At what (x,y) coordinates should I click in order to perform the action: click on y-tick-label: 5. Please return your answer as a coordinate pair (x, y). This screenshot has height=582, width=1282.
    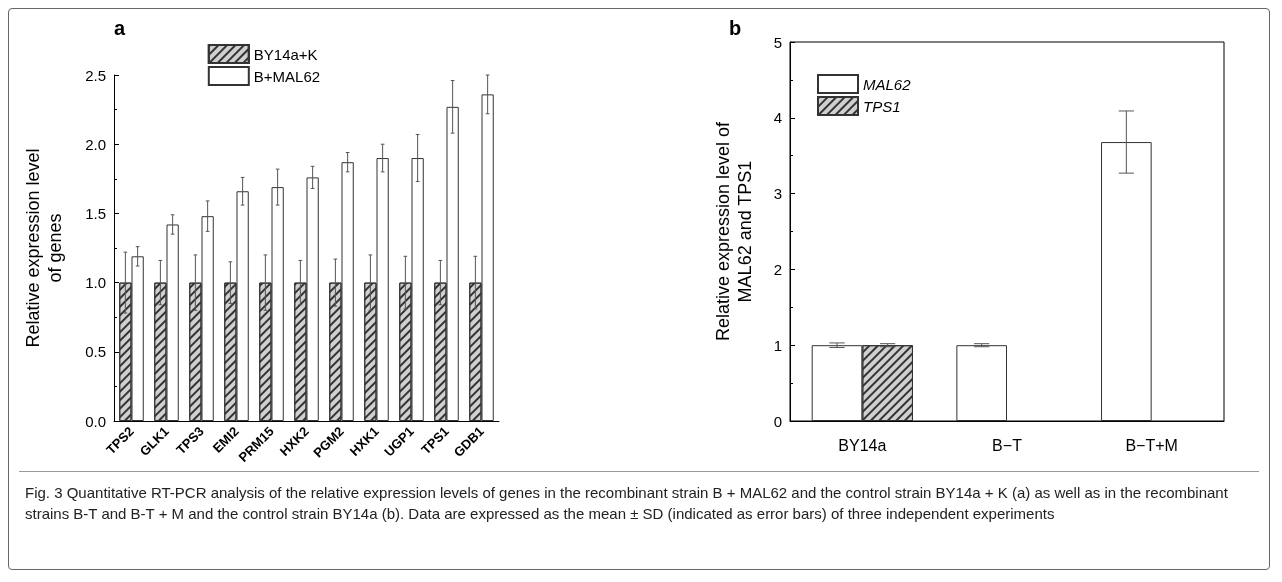
    Looking at the image, I should click on (777, 42).